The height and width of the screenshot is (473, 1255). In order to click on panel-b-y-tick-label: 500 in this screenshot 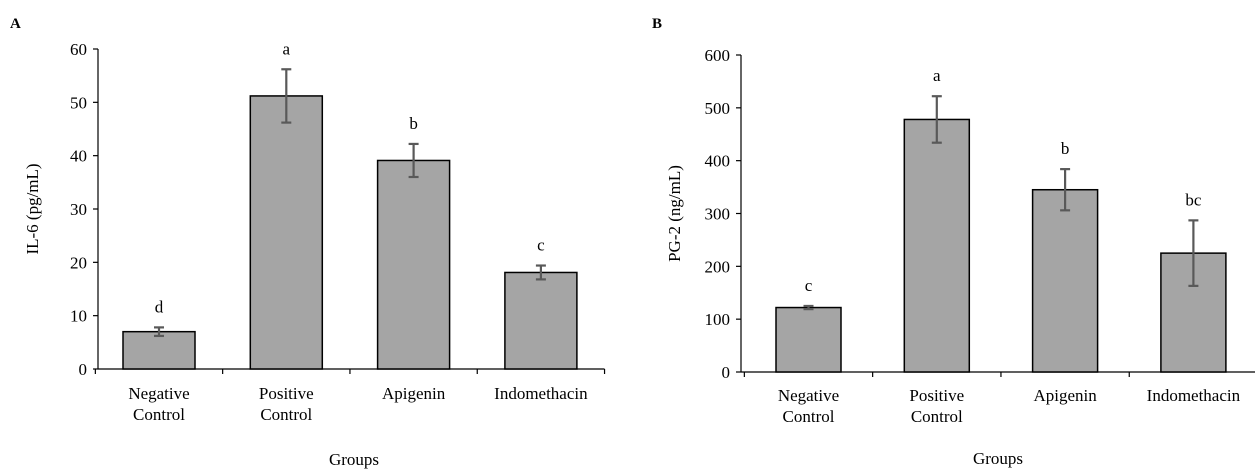, I will do `click(718, 108)`.